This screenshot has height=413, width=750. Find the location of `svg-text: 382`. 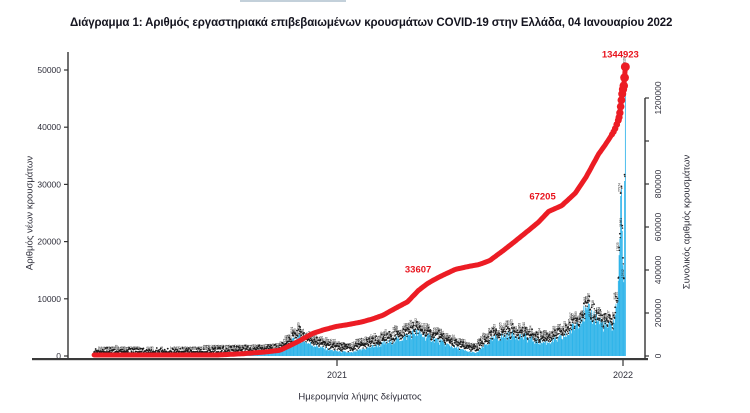

svg-text: 382 is located at coordinates (256, 347).